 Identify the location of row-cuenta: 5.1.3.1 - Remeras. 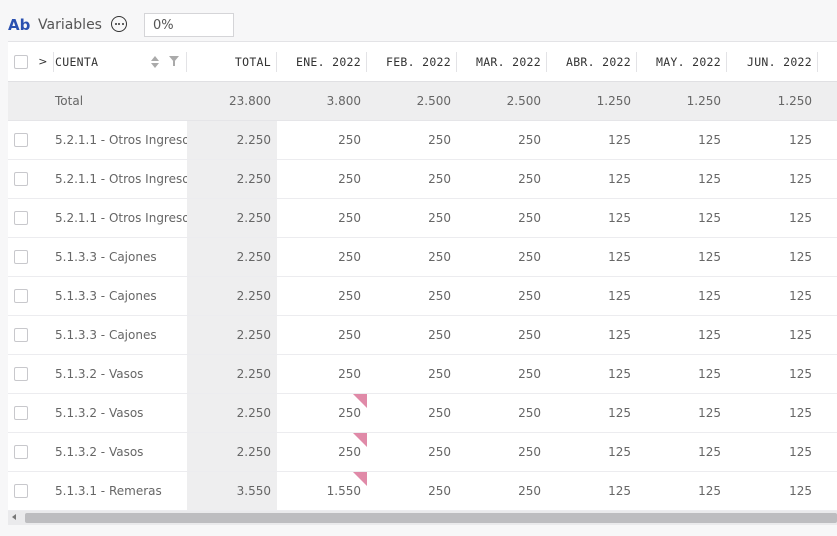
(108, 491).